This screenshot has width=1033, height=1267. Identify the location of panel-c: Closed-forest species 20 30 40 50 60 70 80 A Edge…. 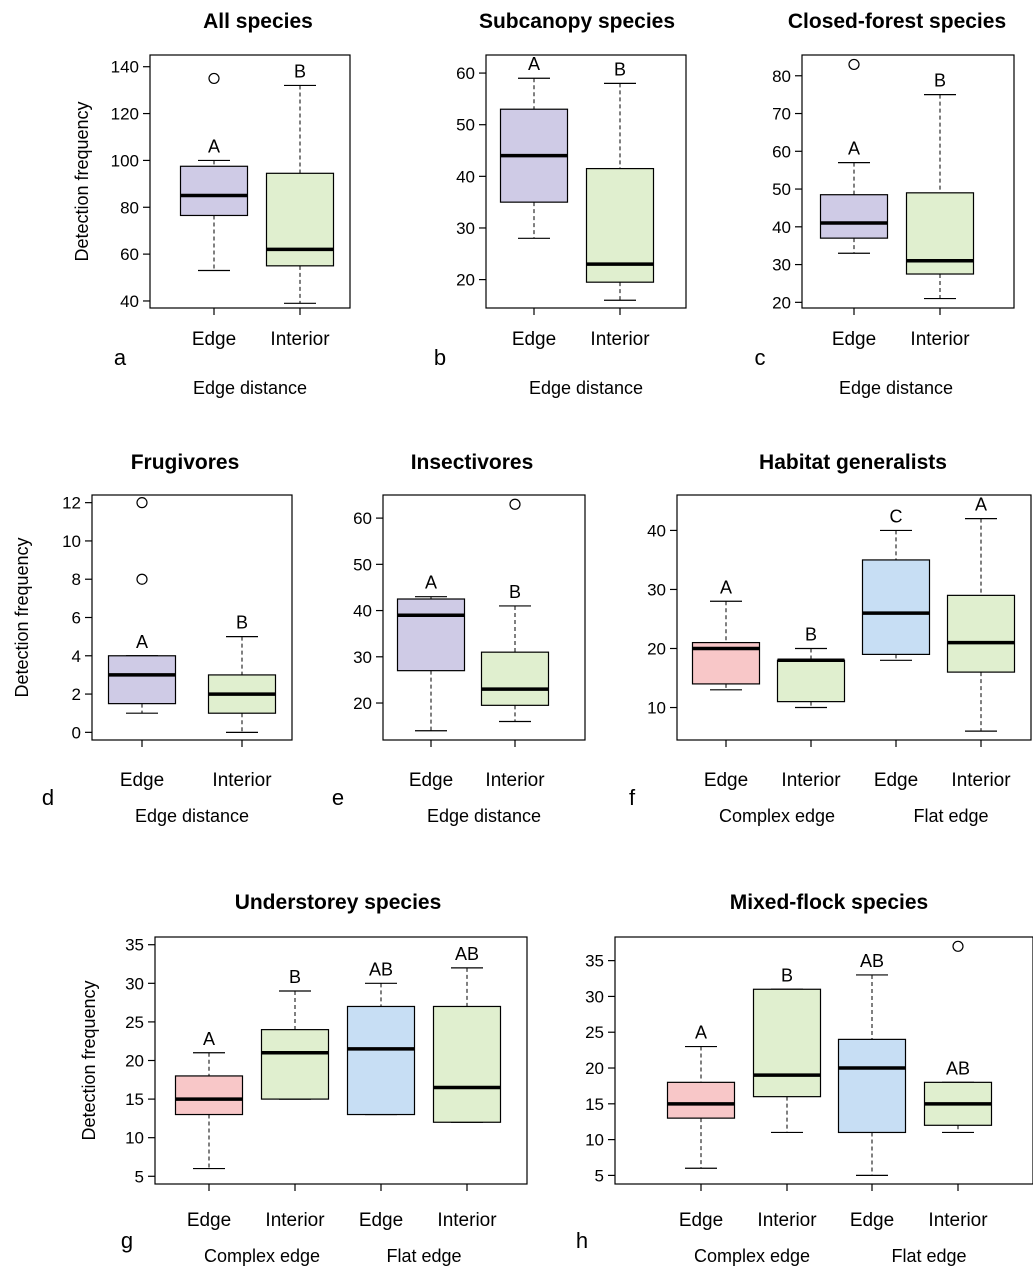
(885, 204).